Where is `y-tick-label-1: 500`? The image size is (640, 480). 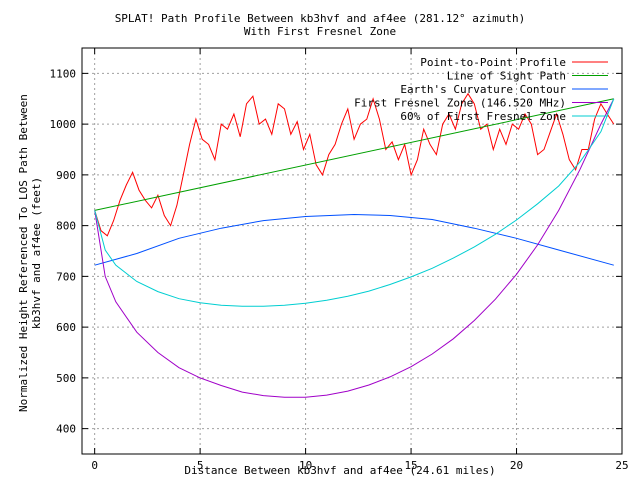
y-tick-label-1: 500 is located at coordinates (66, 378).